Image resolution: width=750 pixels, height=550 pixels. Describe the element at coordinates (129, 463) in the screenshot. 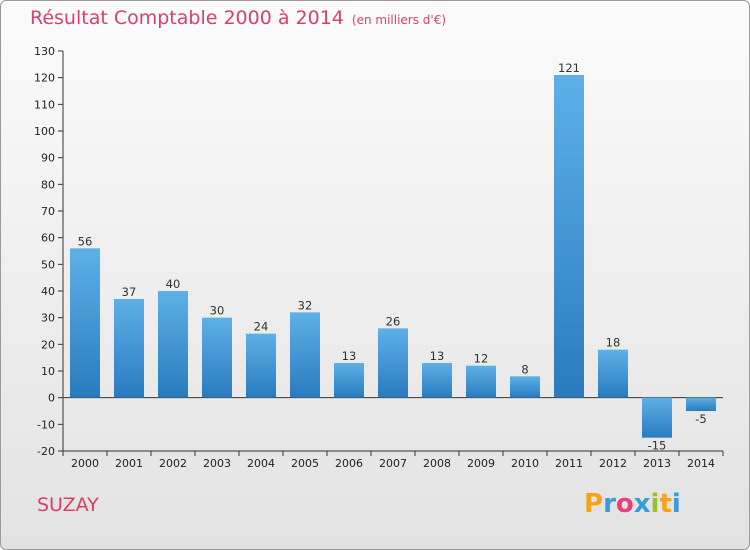

I see `x-tick-label: 2001` at that location.